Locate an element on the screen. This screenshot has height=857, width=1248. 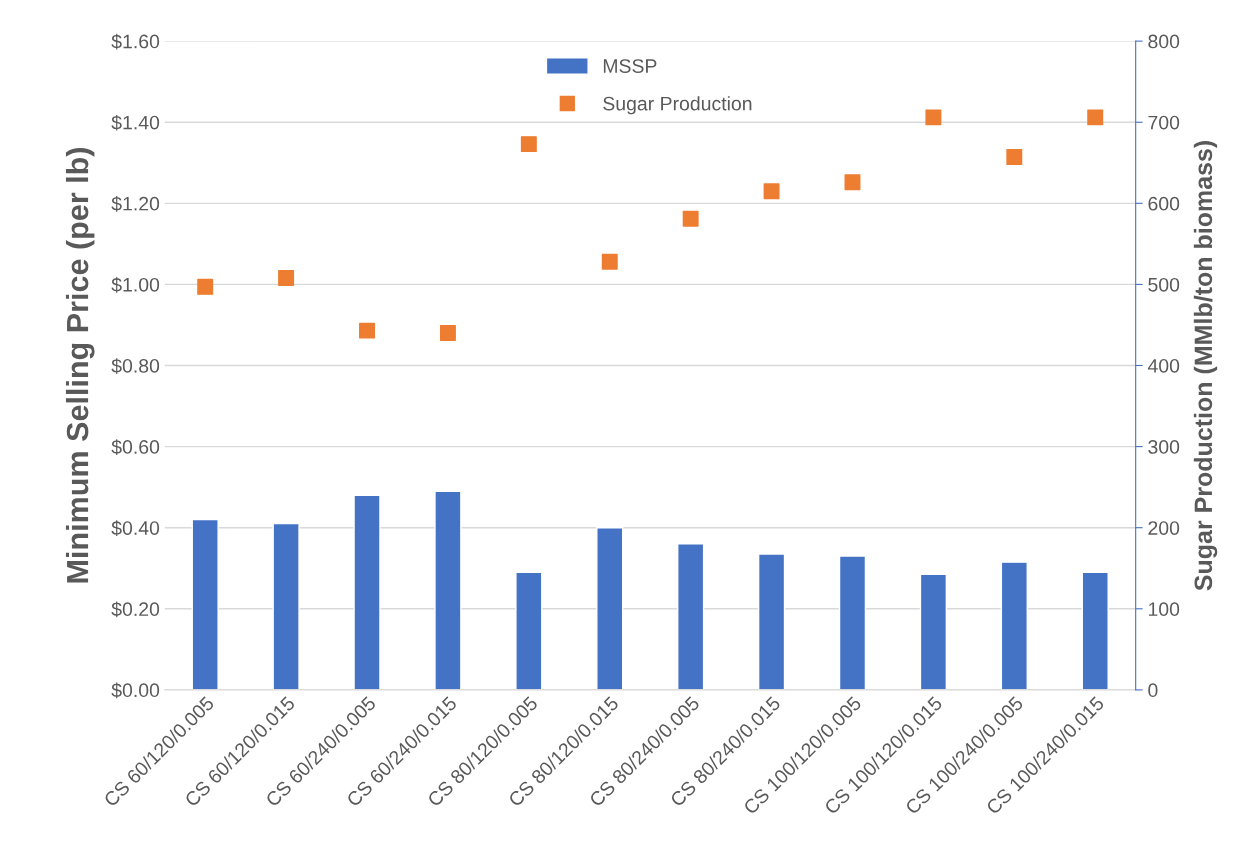
y2-tick-label: 800 is located at coordinates (1164, 41).